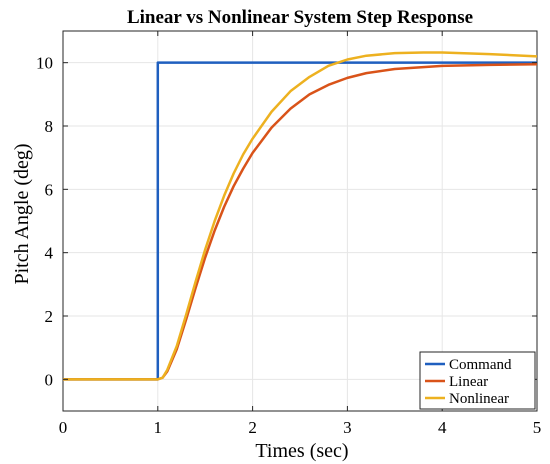  What do you see at coordinates (44, 63) in the screenshot?
I see `y-tick-label: 10` at bounding box center [44, 63].